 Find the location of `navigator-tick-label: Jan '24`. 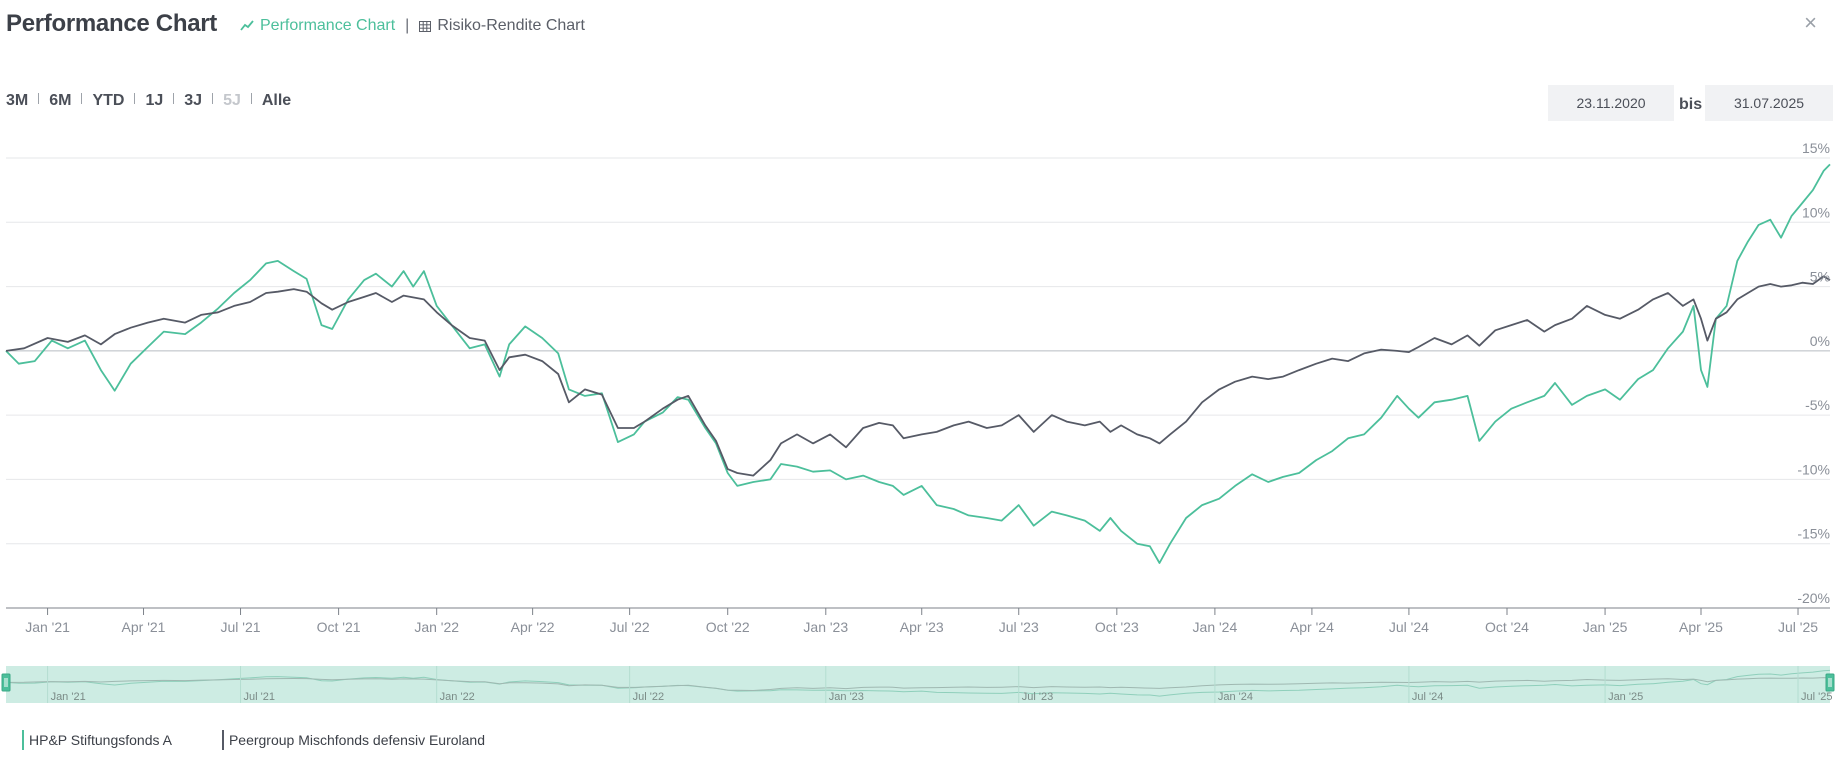

navigator-tick-label: Jan '24 is located at coordinates (1235, 697).